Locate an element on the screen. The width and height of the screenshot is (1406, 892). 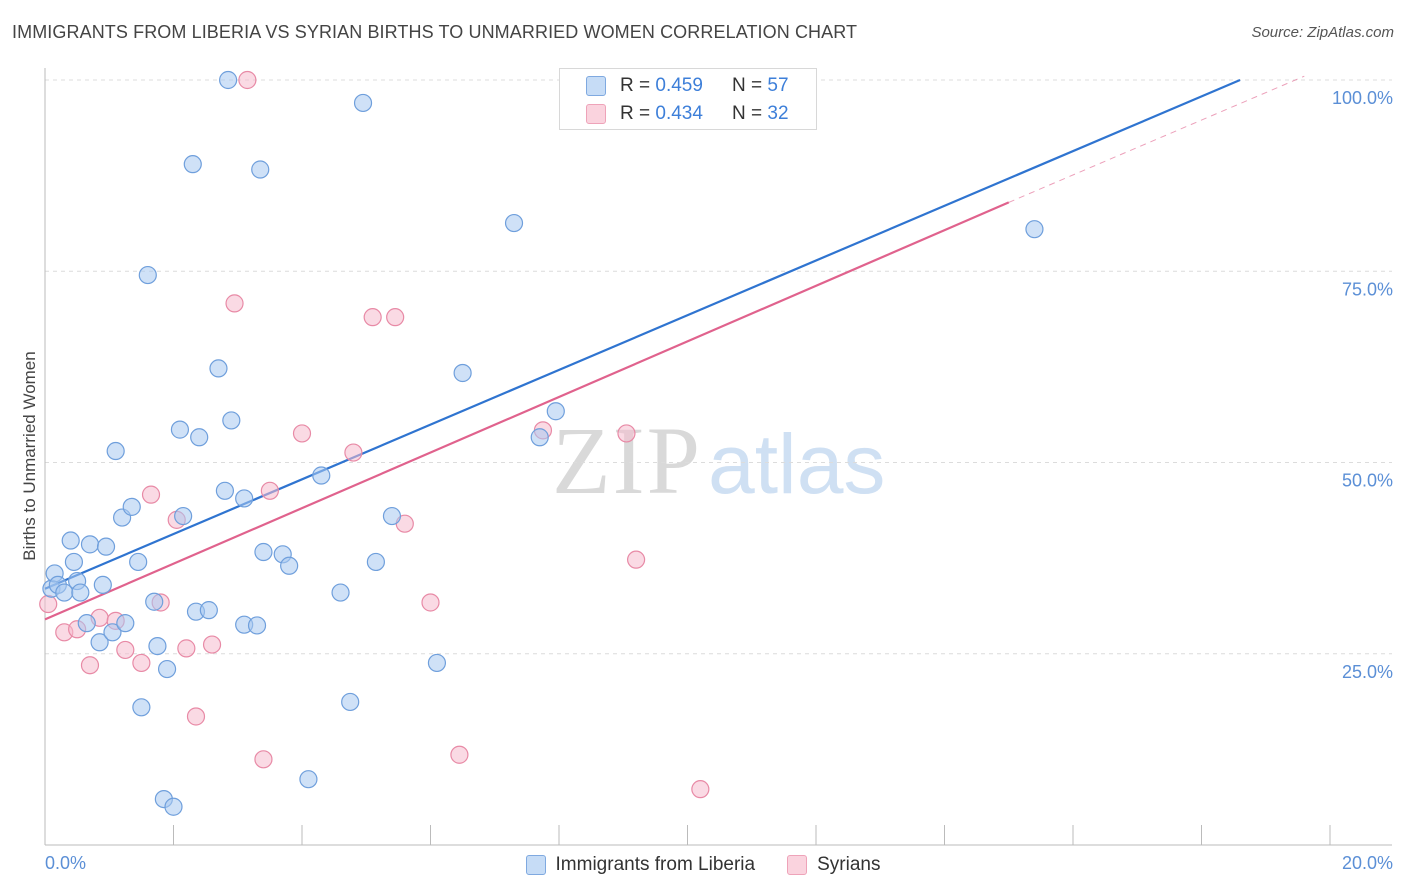
series-legend: Immigrants from Liberia Syrians is located at coordinates (703, 865).